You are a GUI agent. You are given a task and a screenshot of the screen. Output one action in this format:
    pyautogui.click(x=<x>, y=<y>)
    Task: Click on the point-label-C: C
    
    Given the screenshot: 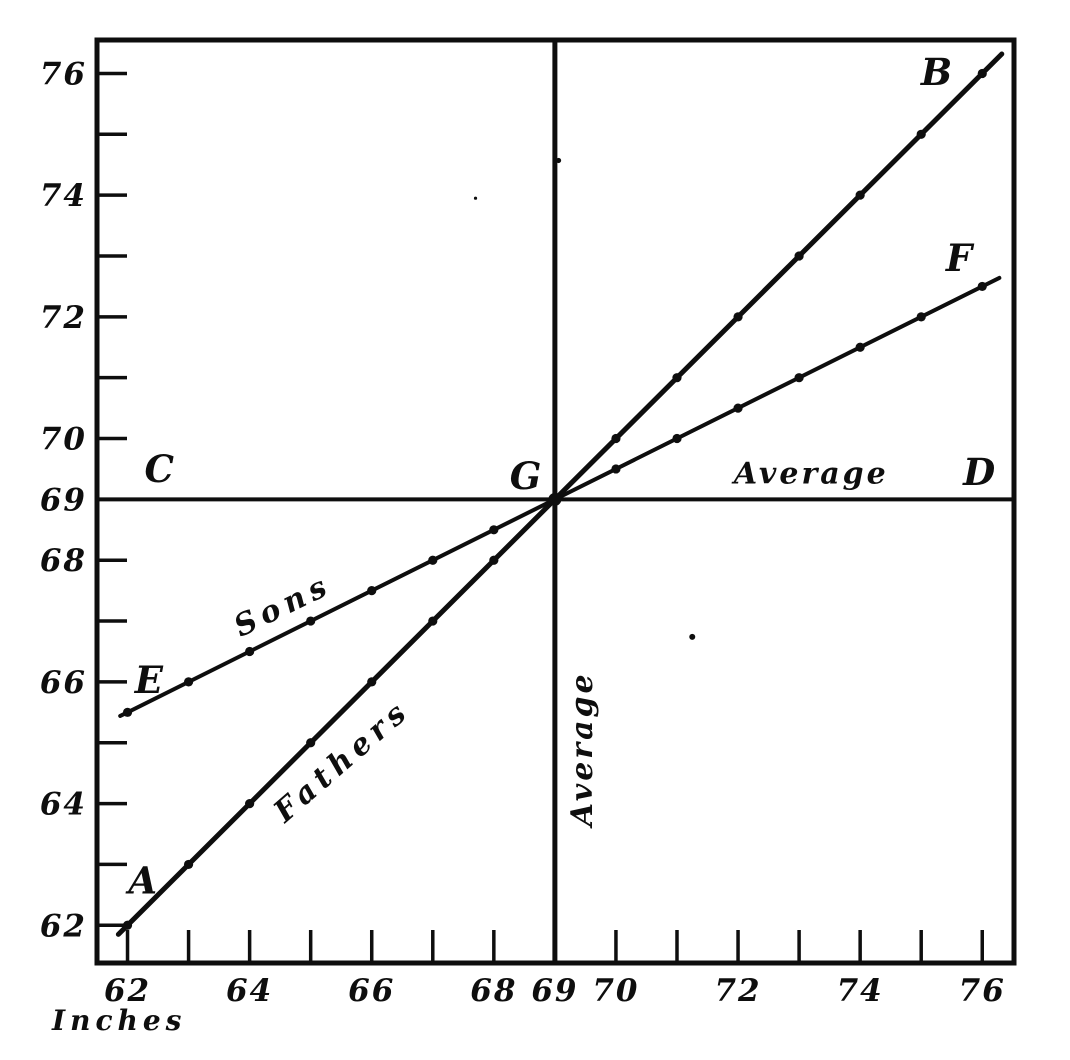 What is the action you would take?
    pyautogui.click(x=160, y=469)
    